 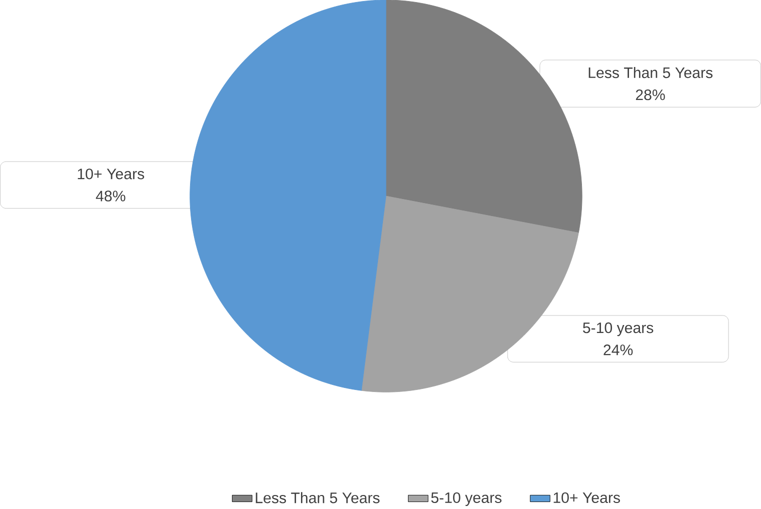 I want to click on data-label: 24%, so click(x=618, y=349).